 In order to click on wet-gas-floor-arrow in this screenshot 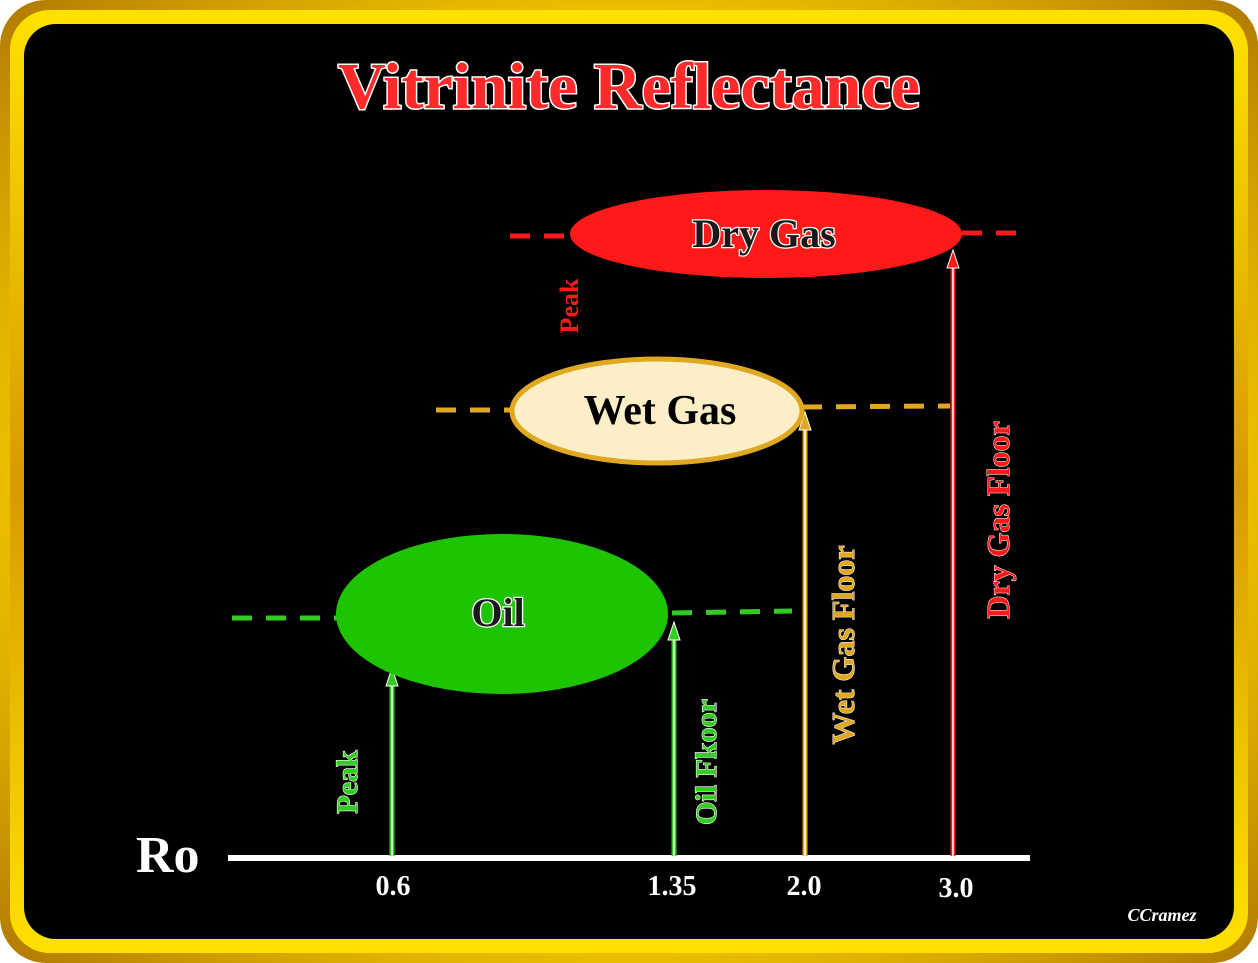, I will do `click(805, 633)`.